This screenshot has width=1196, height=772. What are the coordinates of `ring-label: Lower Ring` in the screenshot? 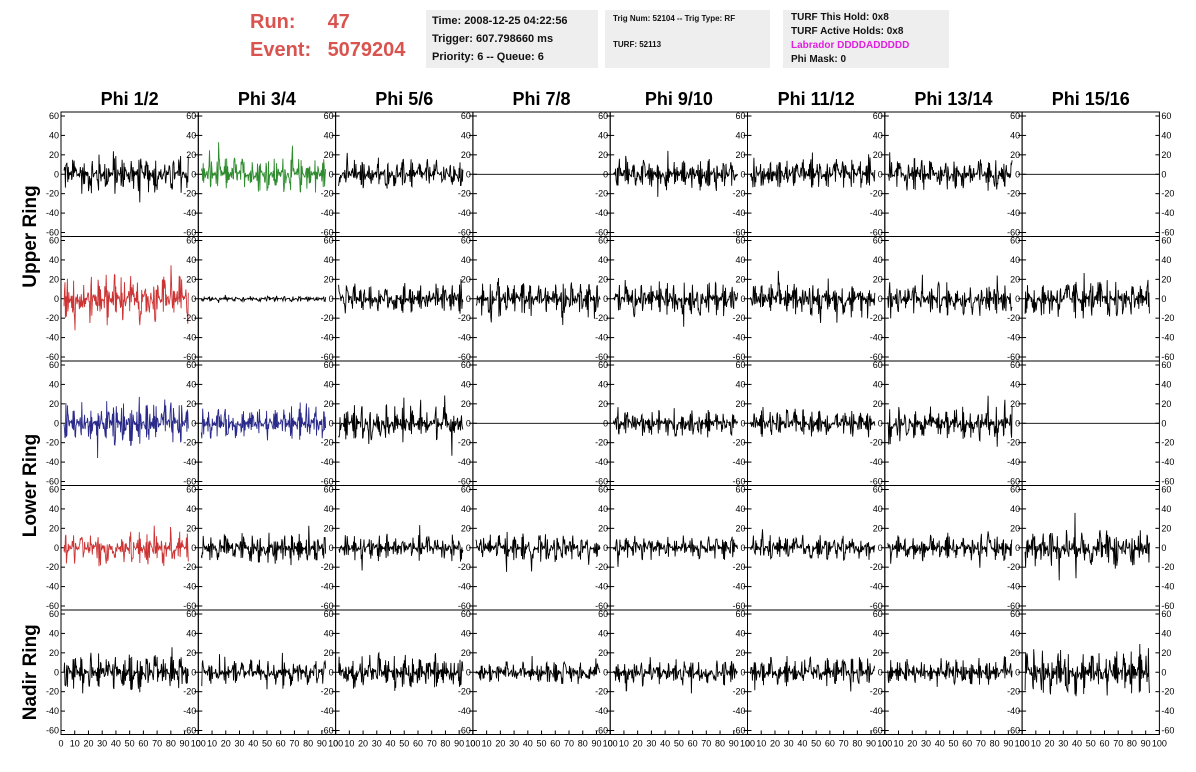 It's located at (30, 485).